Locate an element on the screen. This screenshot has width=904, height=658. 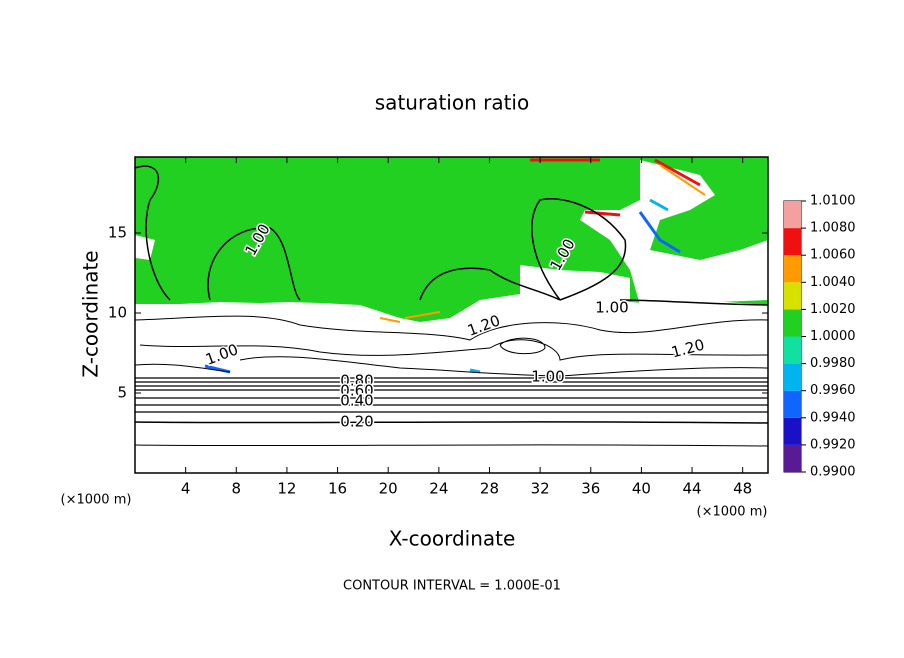
x-tick-label: 12 is located at coordinates (286, 489).